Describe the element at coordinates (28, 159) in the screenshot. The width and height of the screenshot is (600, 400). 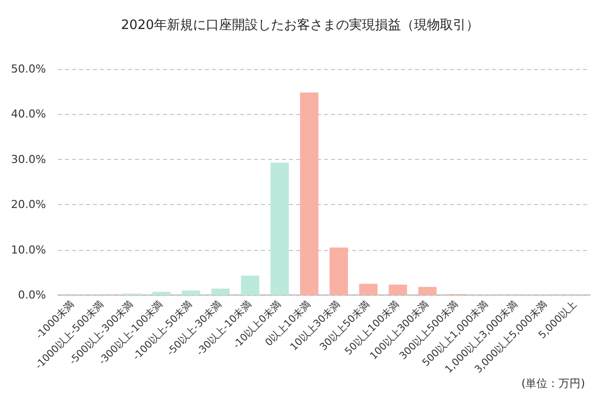
I see `y-tick-label: 30.0%` at that location.